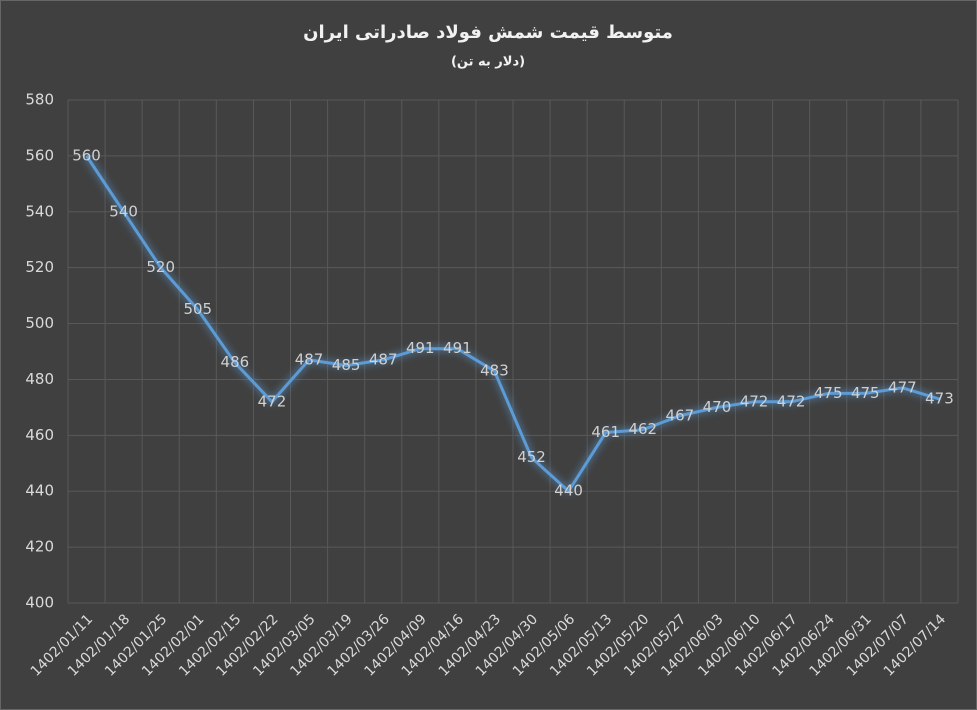 This screenshot has width=977, height=710. Describe the element at coordinates (235, 362) in the screenshot. I see `data-label: 486` at that location.